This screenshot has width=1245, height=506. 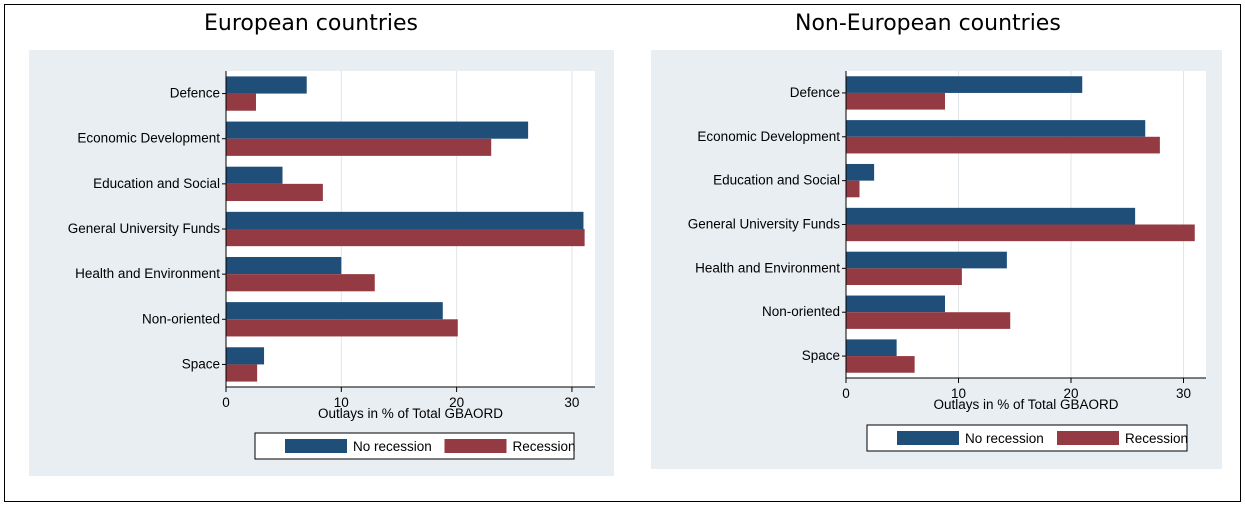 What do you see at coordinates (311, 23) in the screenshot?
I see `chart-title-european: European countries` at bounding box center [311, 23].